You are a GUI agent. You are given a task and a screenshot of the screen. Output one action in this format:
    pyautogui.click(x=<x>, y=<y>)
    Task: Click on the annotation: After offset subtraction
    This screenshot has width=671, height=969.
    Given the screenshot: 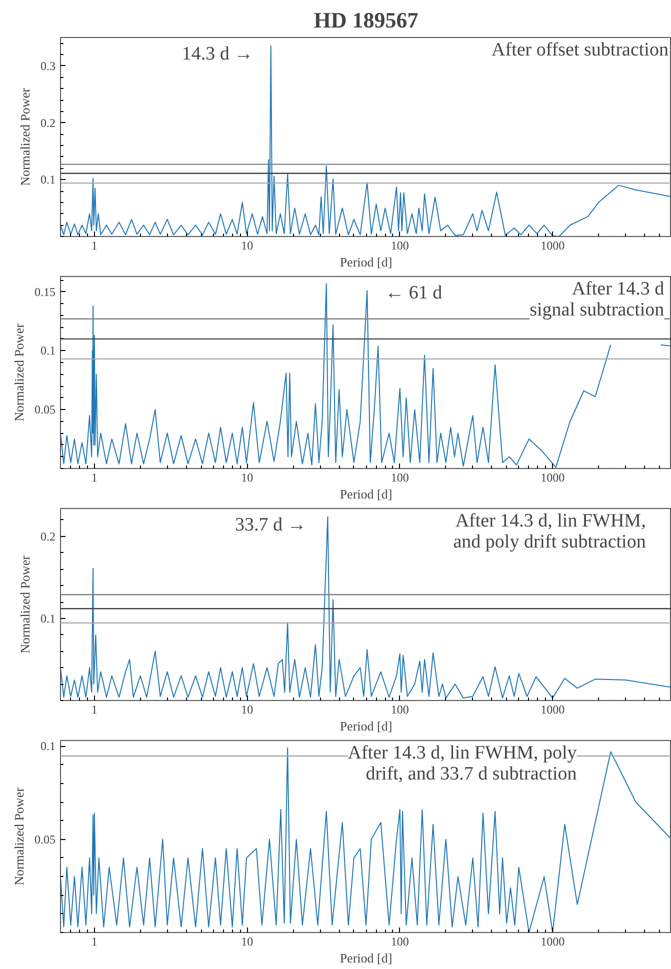 What is the action you would take?
    pyautogui.click(x=580, y=50)
    